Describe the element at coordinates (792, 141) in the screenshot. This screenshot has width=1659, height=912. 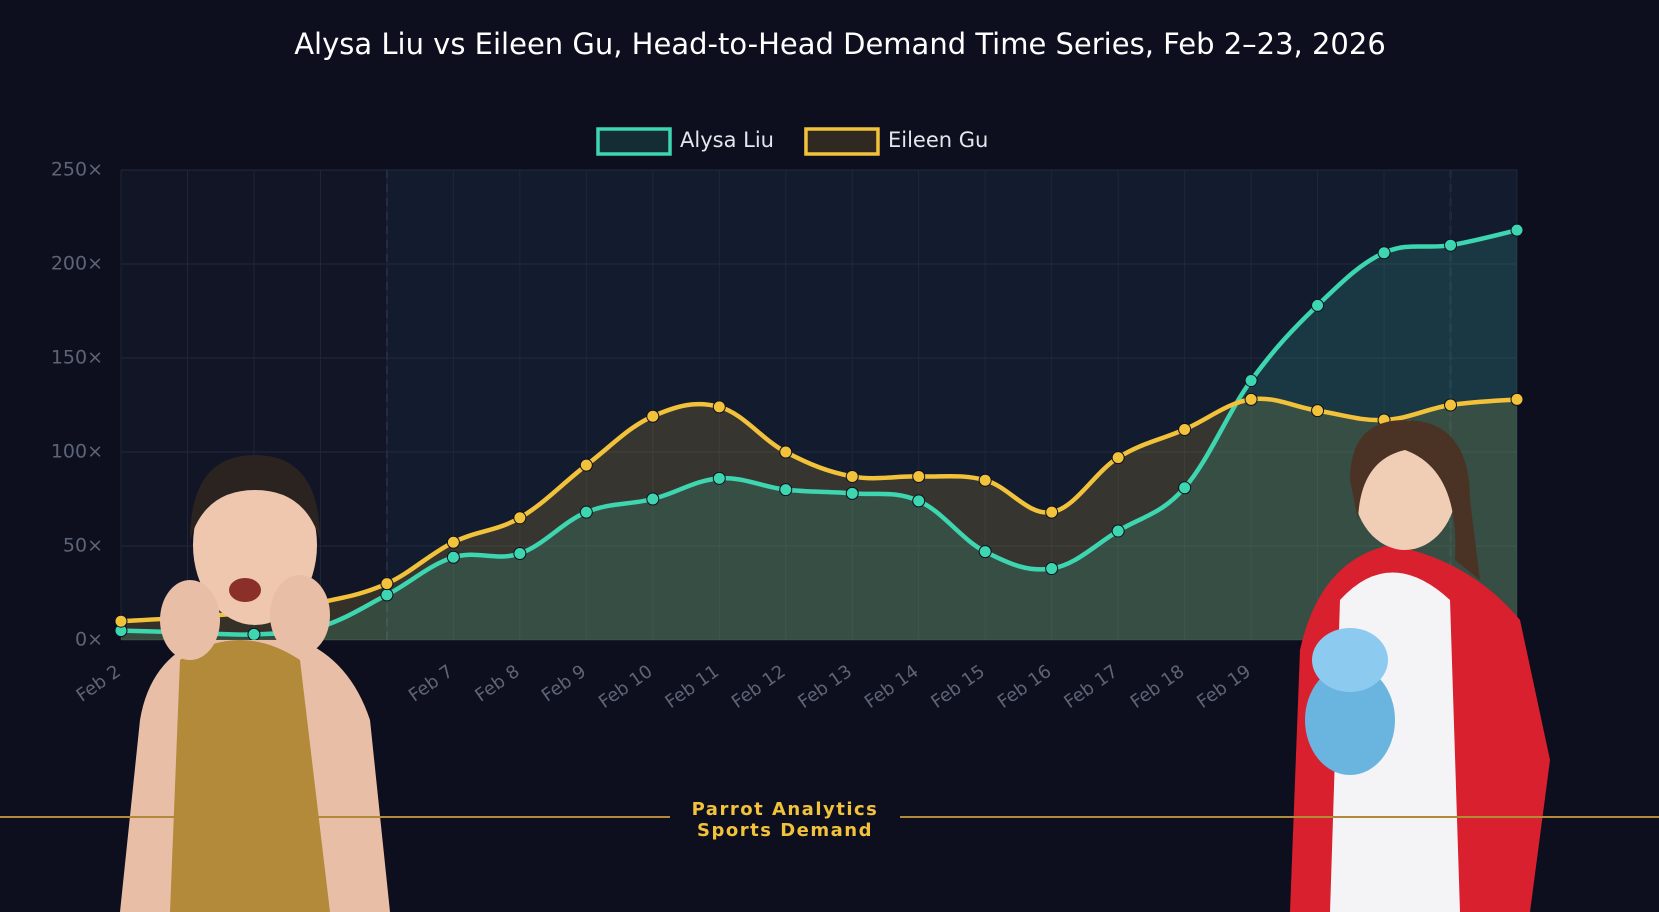
I see `legend: Alysa Liu Eileen Gu` at that location.